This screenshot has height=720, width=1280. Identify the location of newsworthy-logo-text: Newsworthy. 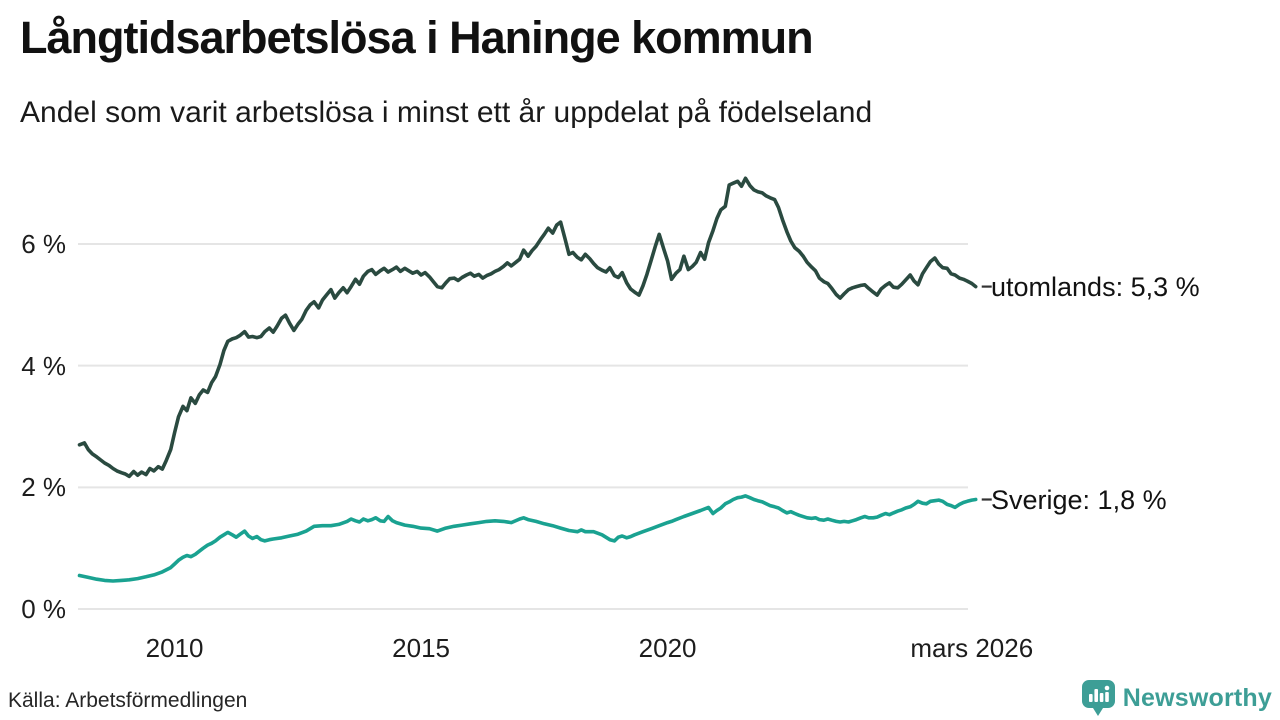
(1197, 697).